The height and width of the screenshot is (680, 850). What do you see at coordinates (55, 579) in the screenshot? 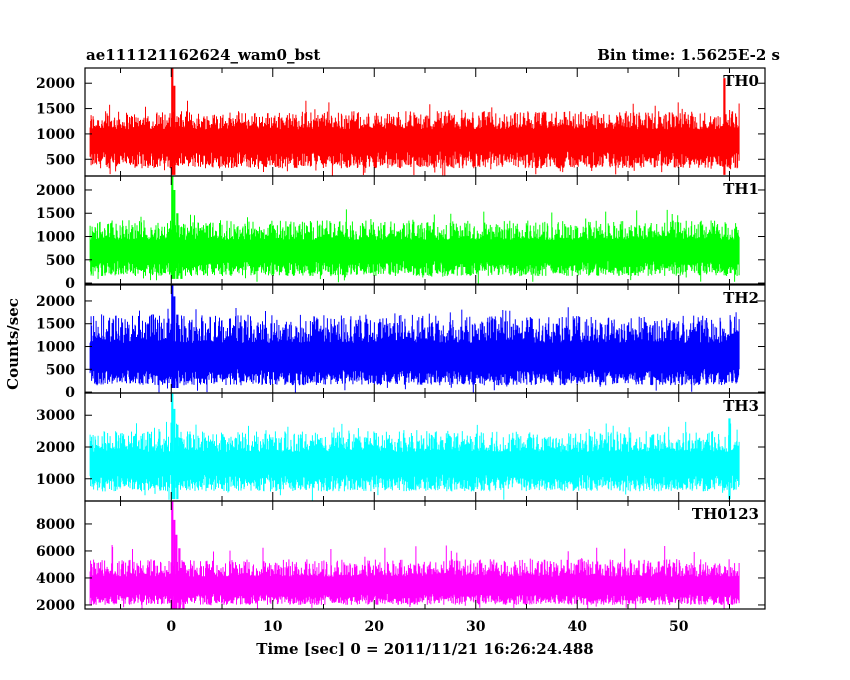
I see `y-tick-label: 4000` at bounding box center [55, 579].